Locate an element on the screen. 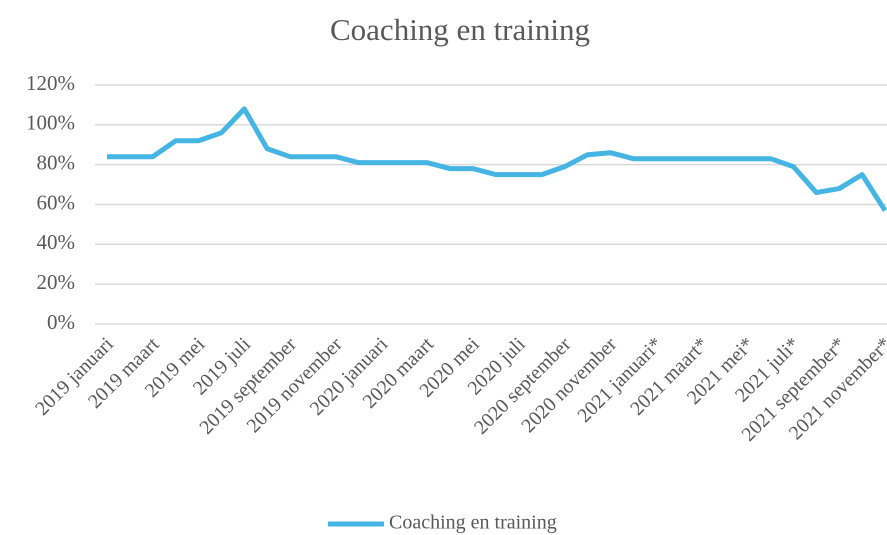 The image size is (887, 535). y-tick-label: 20% is located at coordinates (56, 282).